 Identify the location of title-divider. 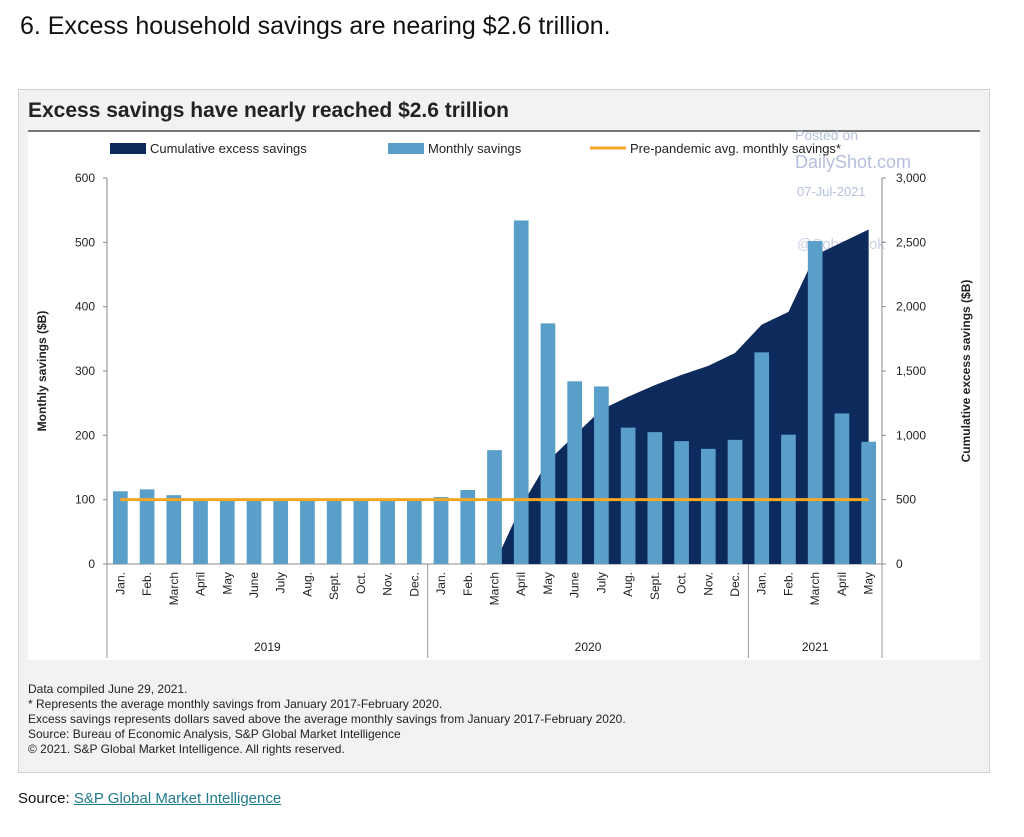
(504, 131).